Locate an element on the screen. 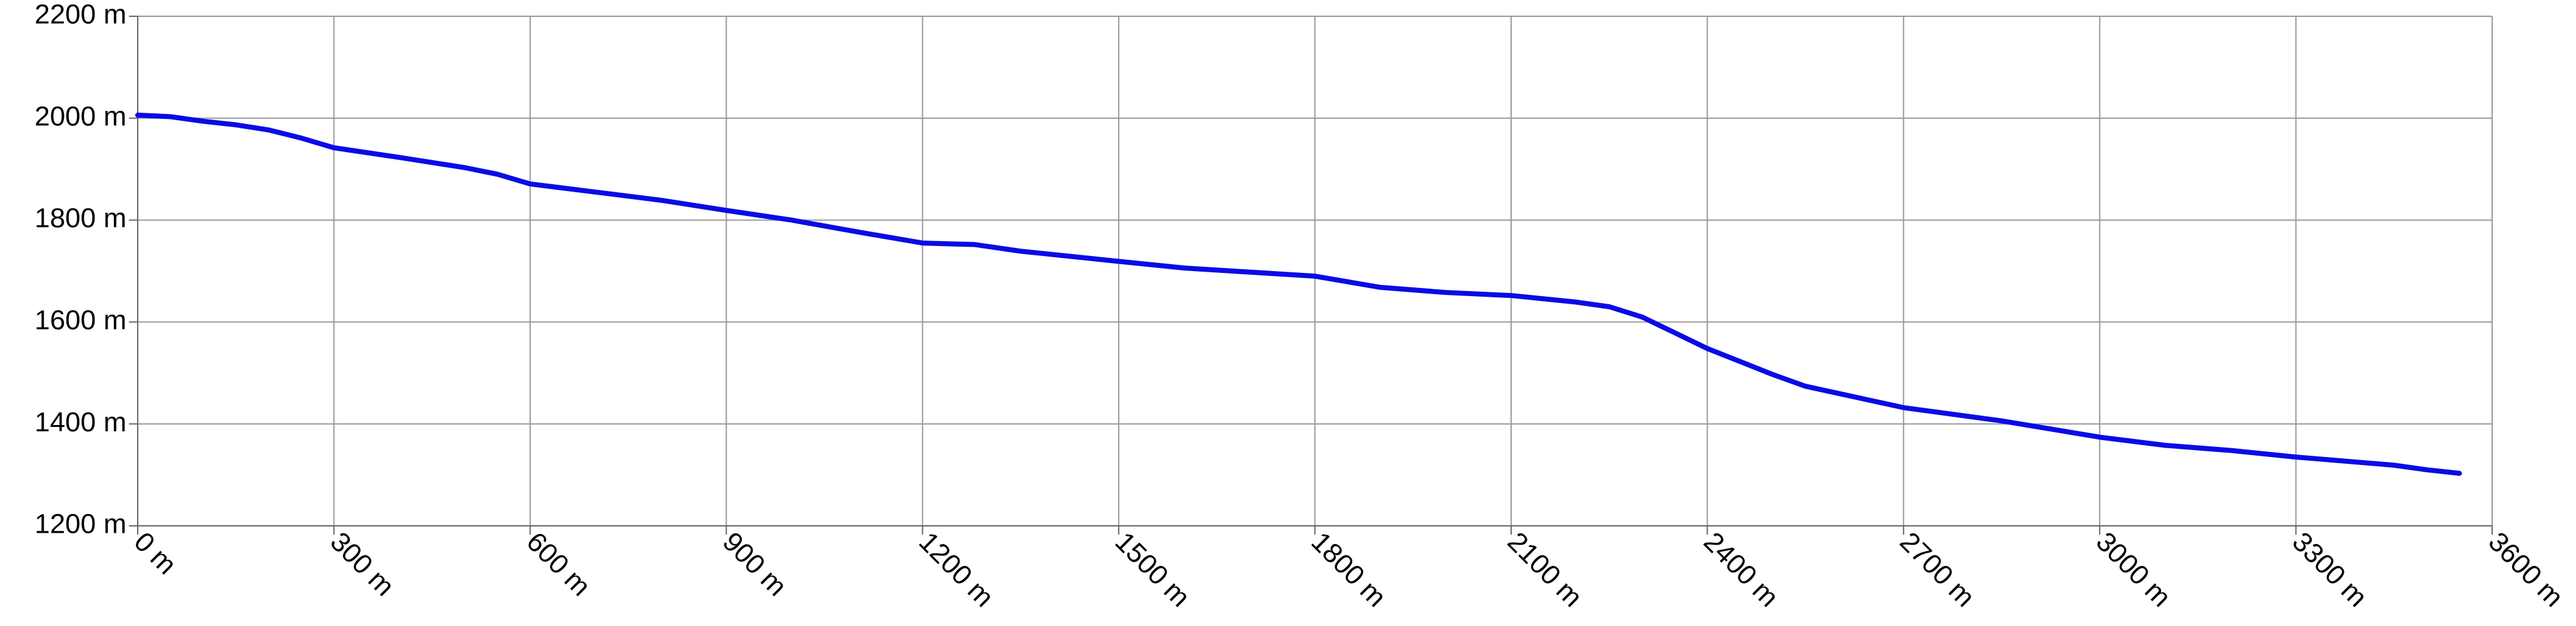 This screenshot has height=626, width=2576. y-tick-label: 1200 m is located at coordinates (80, 524).